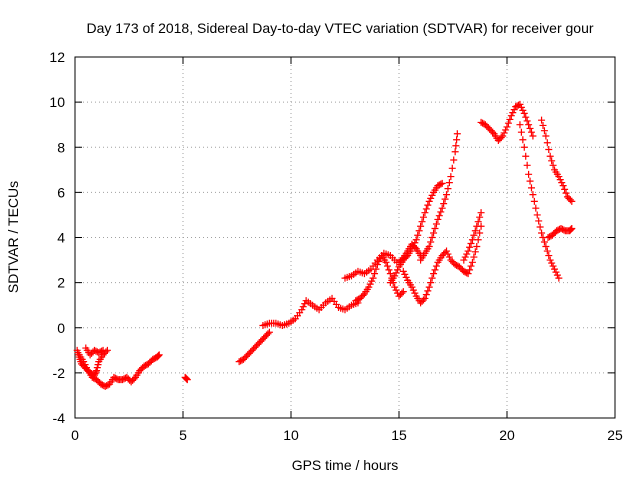 The image size is (640, 480). I want to click on y-tick-label: -2, so click(59, 373).